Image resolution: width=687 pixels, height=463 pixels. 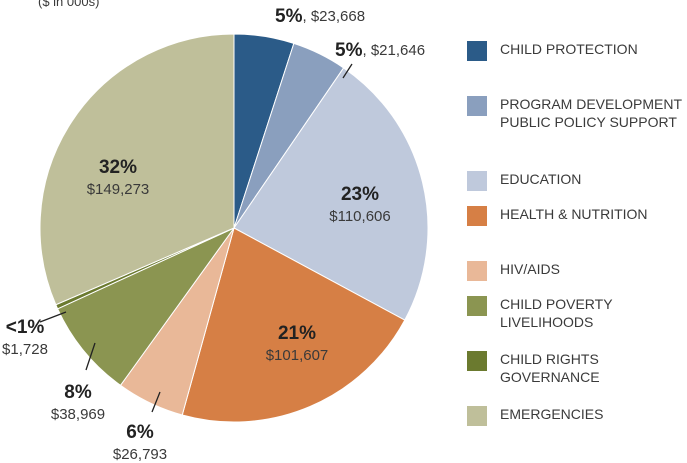 I want to click on value-label: $21,646, so click(x=398, y=50).